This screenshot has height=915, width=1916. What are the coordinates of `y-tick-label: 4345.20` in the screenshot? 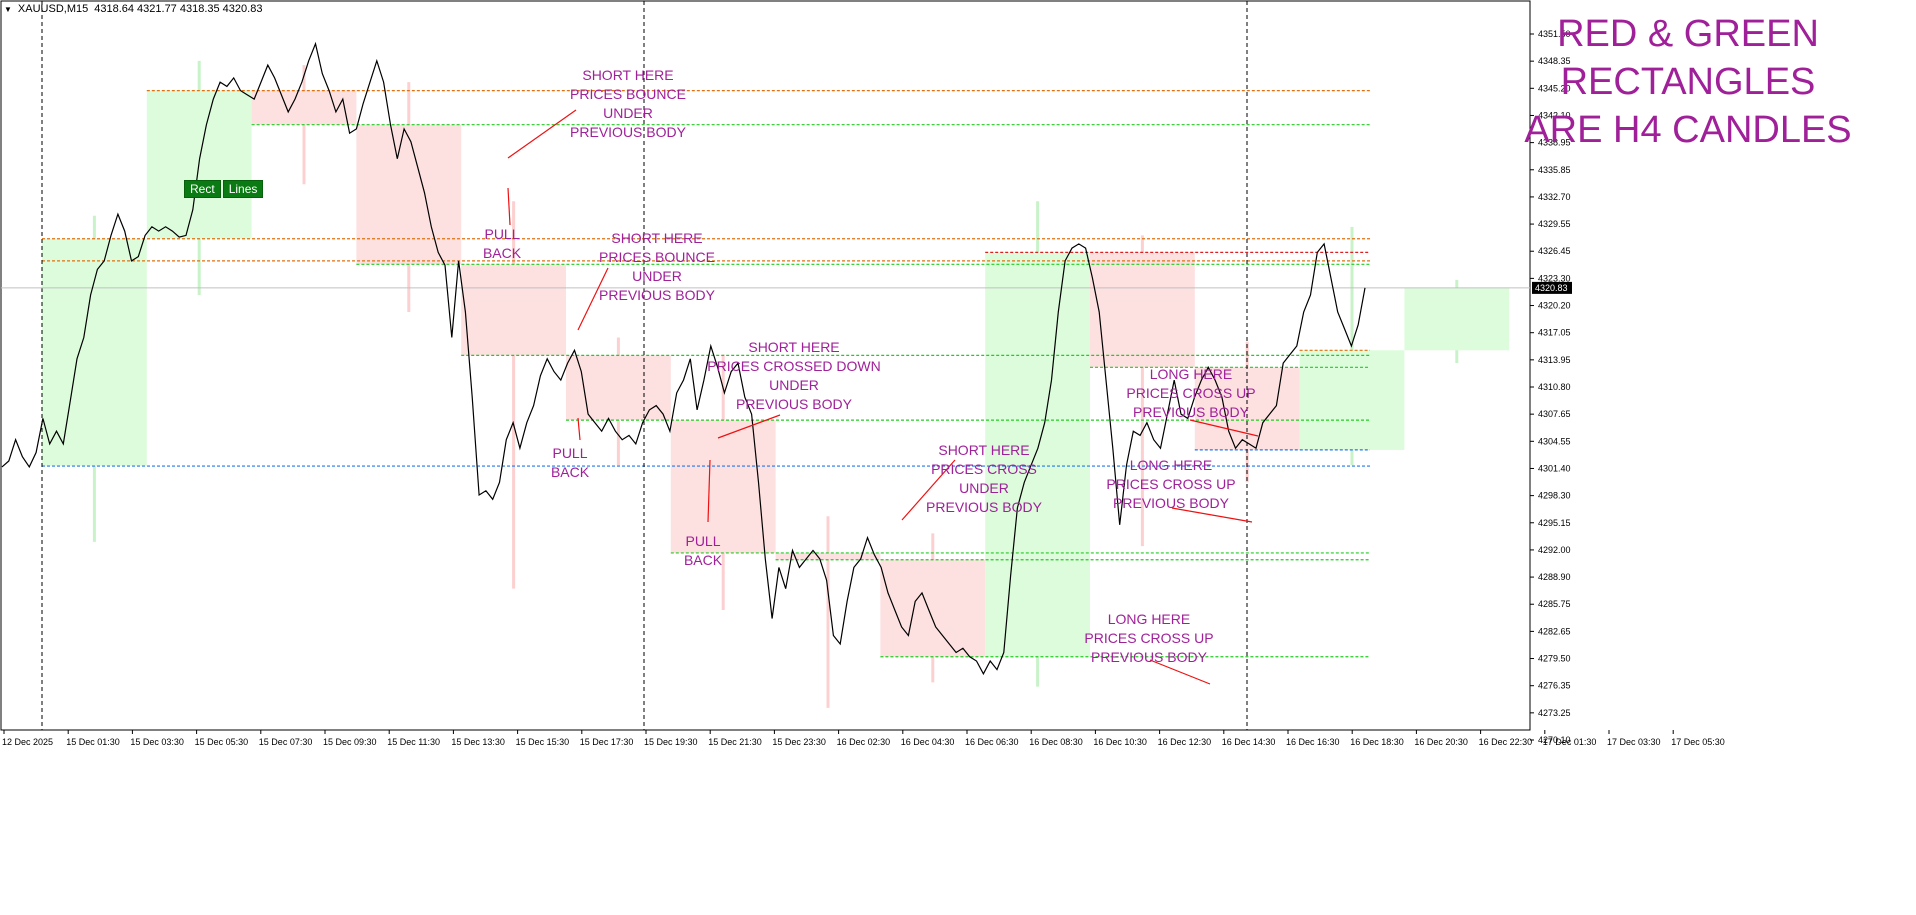 It's located at (1554, 88).